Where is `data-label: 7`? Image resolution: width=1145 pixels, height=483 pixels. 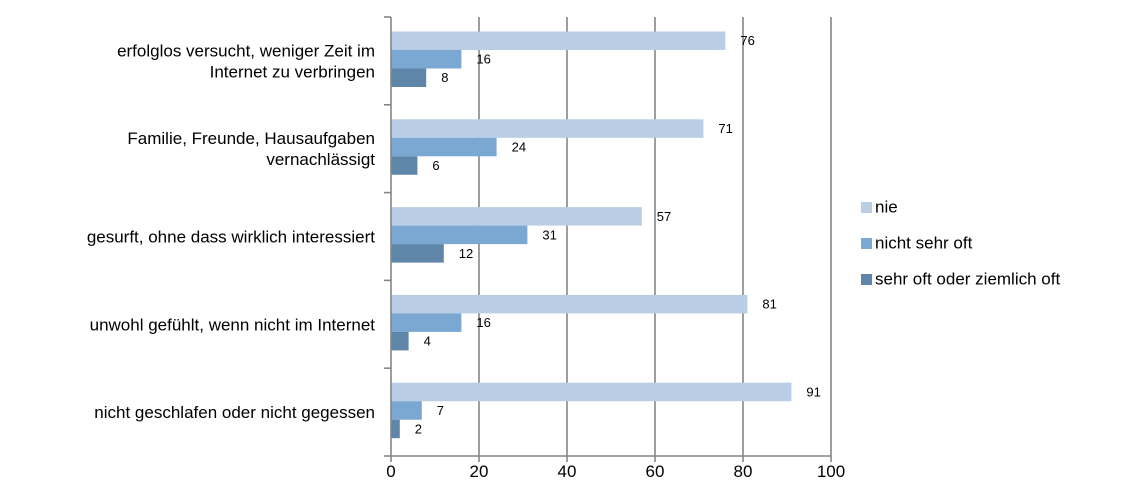 data-label: 7 is located at coordinates (440, 410).